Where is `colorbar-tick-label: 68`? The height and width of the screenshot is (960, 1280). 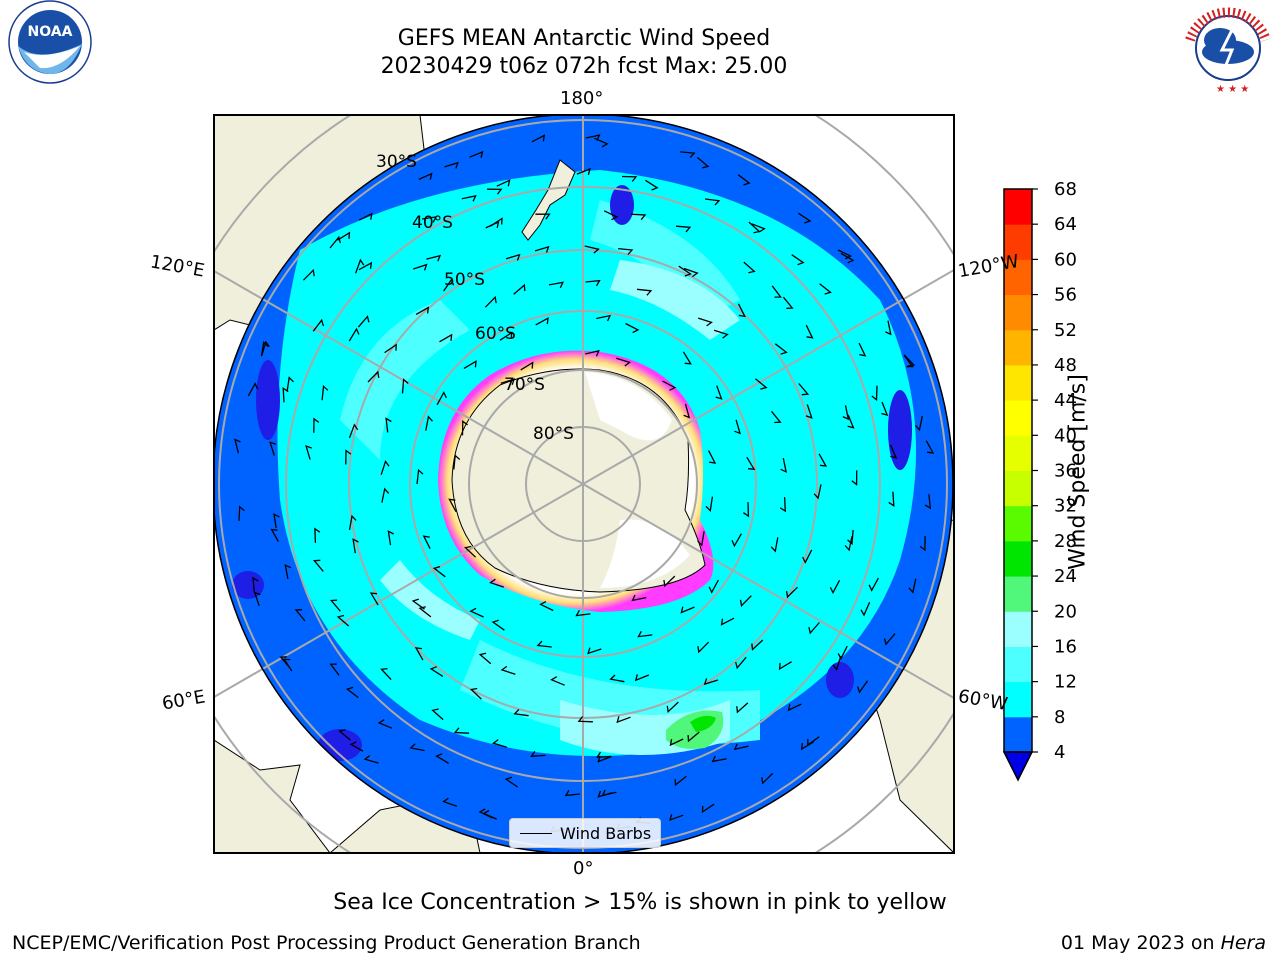
colorbar-tick-label: 68 is located at coordinates (1065, 189).